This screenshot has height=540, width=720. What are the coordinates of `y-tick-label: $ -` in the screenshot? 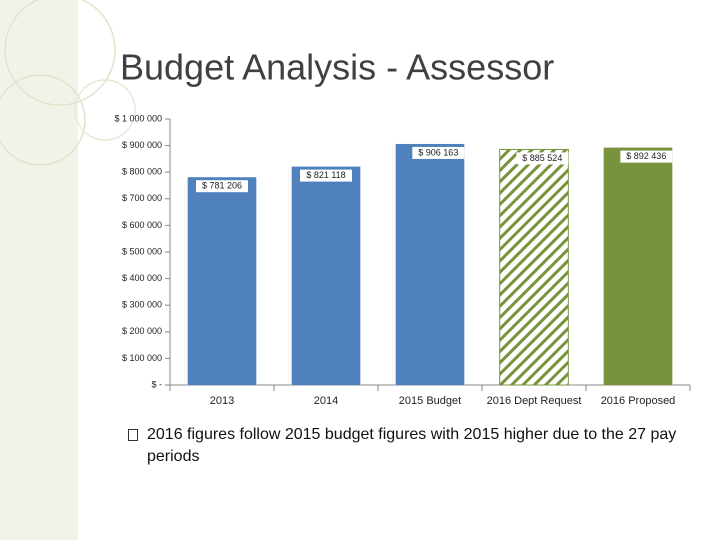 It's located at (156, 384).